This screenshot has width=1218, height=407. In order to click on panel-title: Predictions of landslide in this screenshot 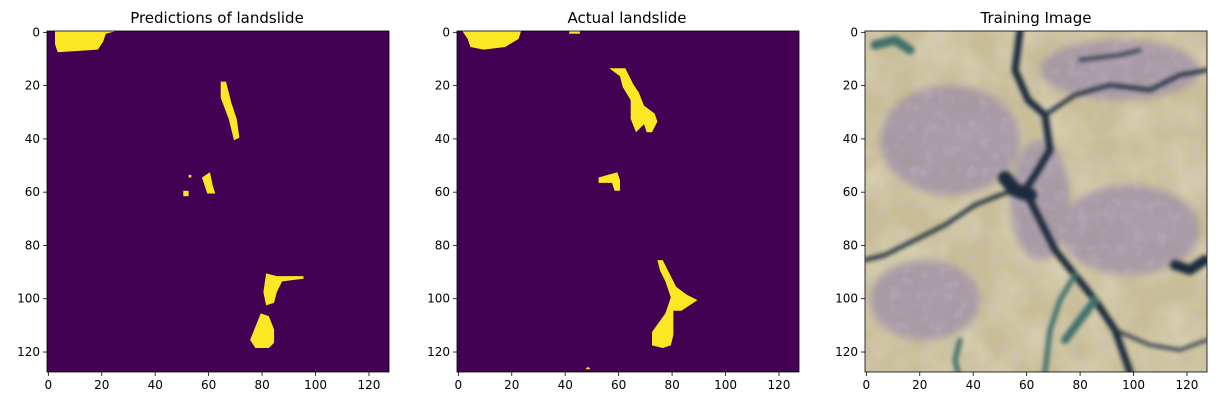, I will do `click(217, 18)`.